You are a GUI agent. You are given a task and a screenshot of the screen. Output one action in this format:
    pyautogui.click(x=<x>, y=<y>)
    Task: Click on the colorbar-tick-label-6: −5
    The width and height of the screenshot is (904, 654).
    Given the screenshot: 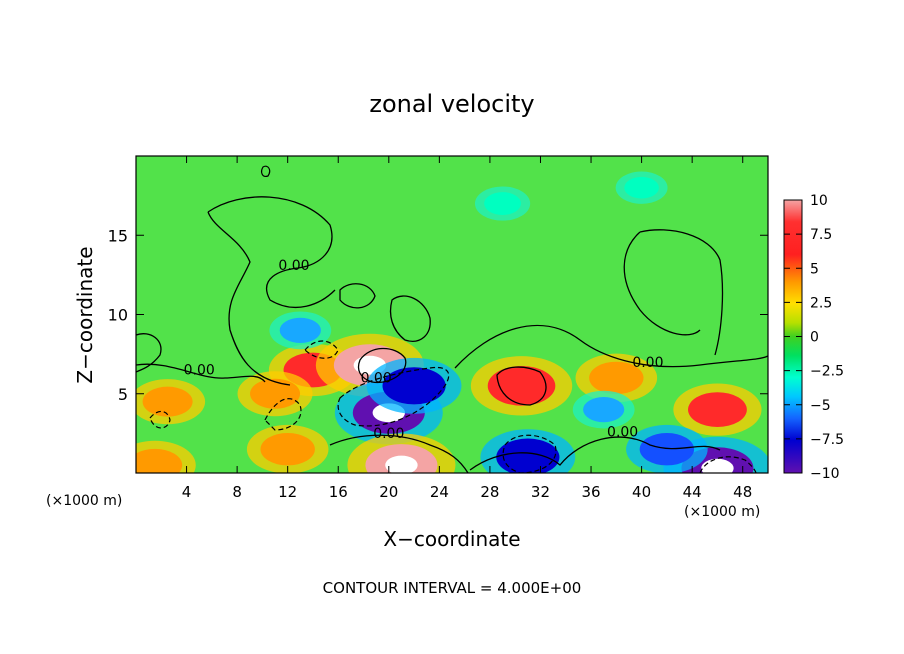 What is the action you would take?
    pyautogui.click(x=820, y=406)
    